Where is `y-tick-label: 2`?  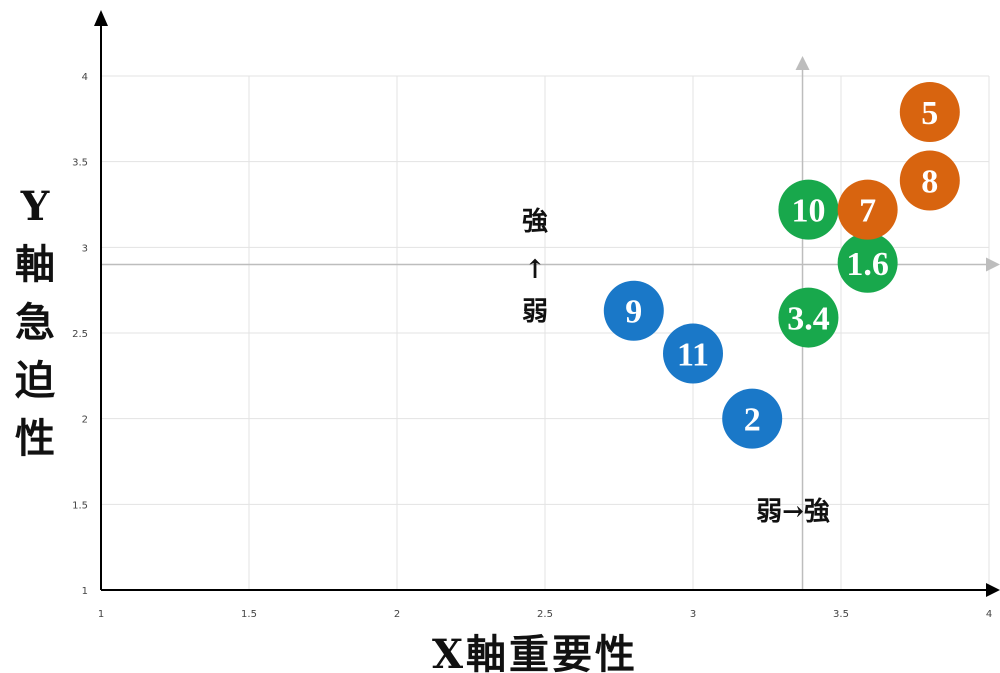 y-tick-label: 2 is located at coordinates (85, 420).